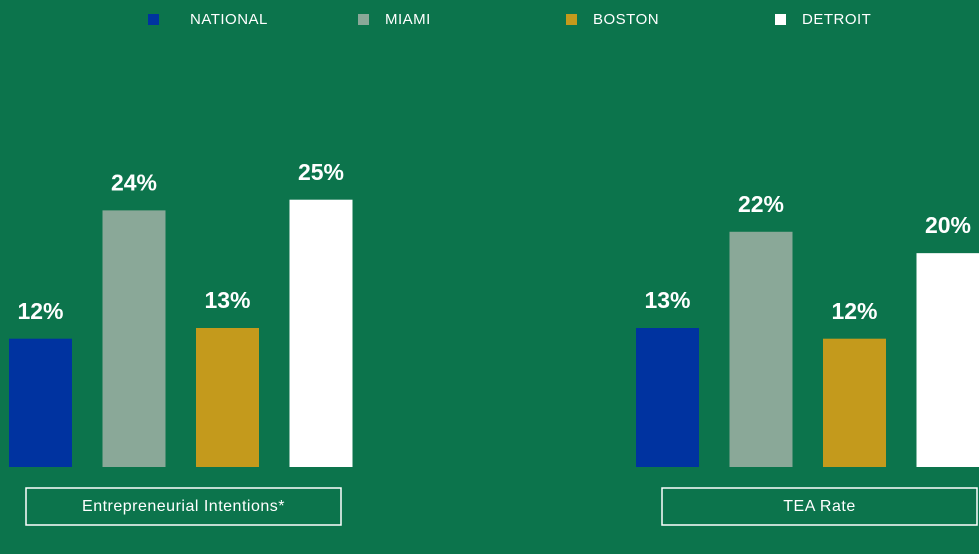 Image resolution: width=979 pixels, height=554 pixels. What do you see at coordinates (836, 19) in the screenshot?
I see `legend-label: DETROIT` at bounding box center [836, 19].